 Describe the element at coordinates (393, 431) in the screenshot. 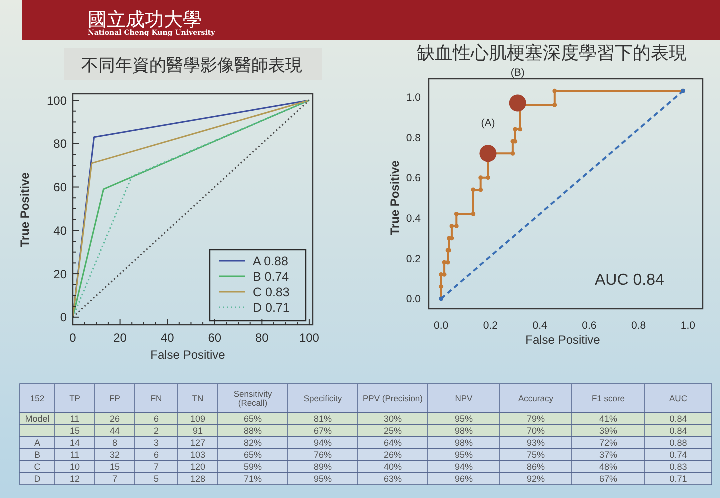

I see `text: 25%` at that location.